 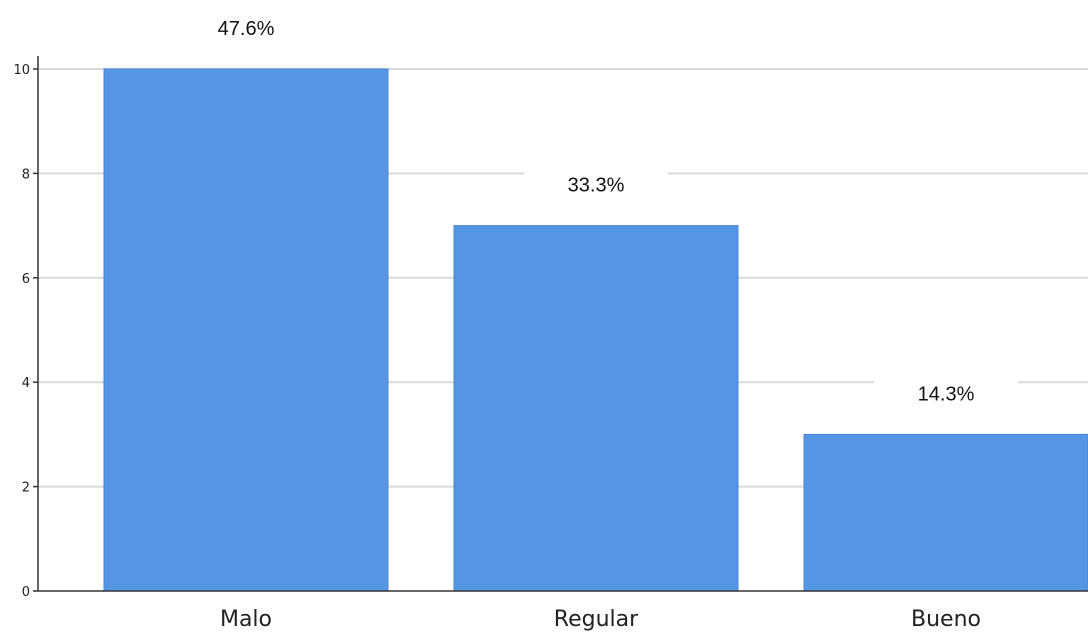 What do you see at coordinates (945, 512) in the screenshot?
I see `bar-bueno` at bounding box center [945, 512].